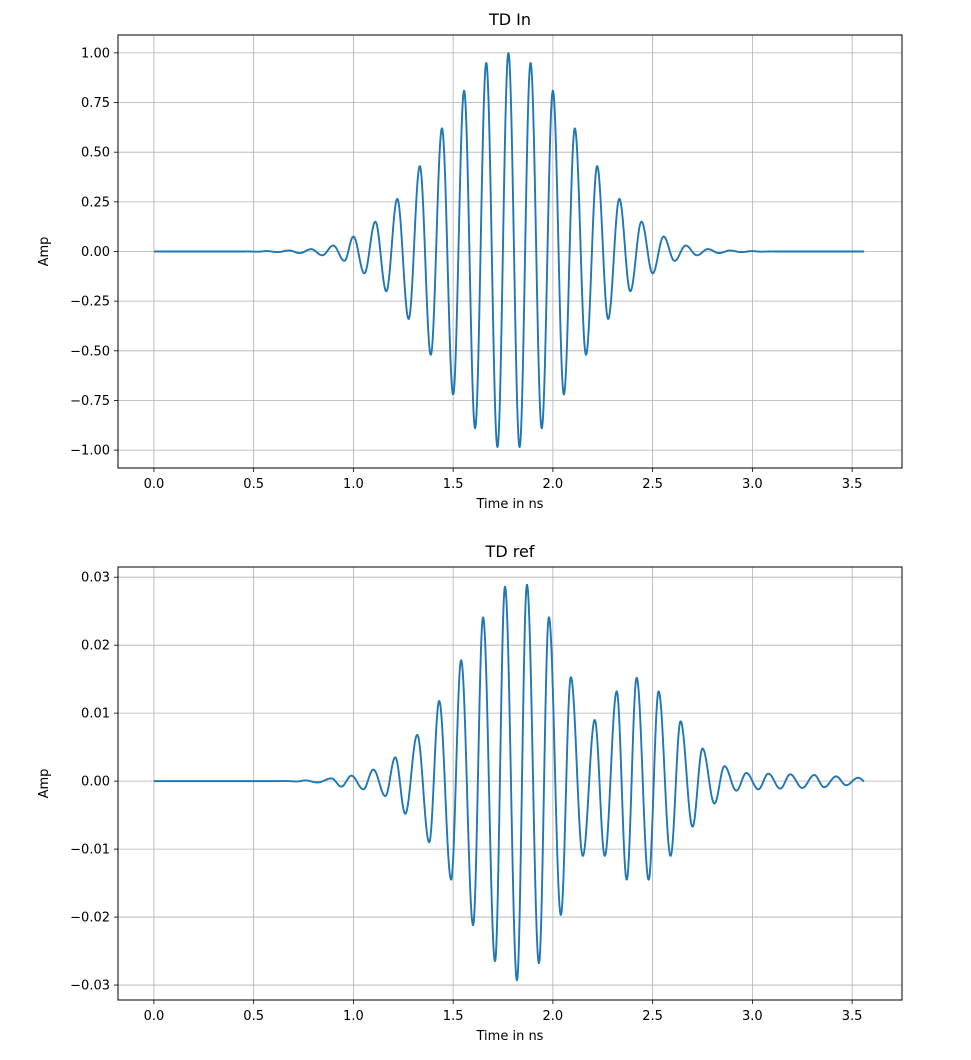  I want to click on y-tick-label: −0.75, so click(90, 401).